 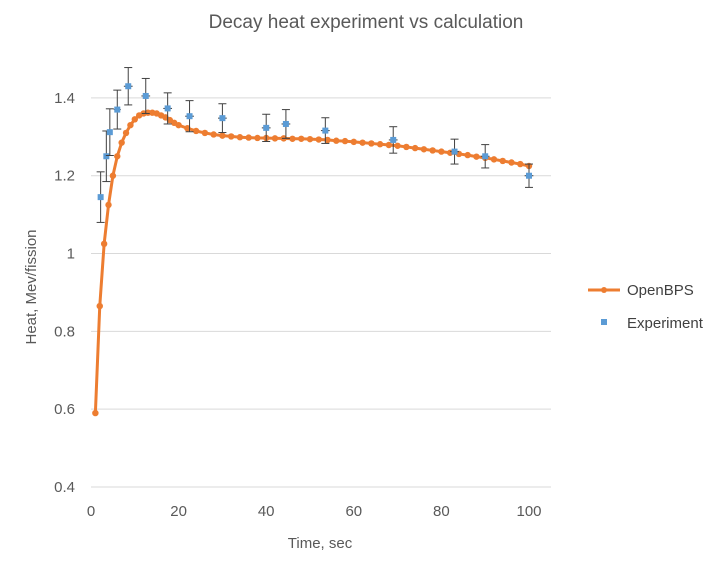 I want to click on legend-experiment-label: Experiment, so click(x=665, y=323).